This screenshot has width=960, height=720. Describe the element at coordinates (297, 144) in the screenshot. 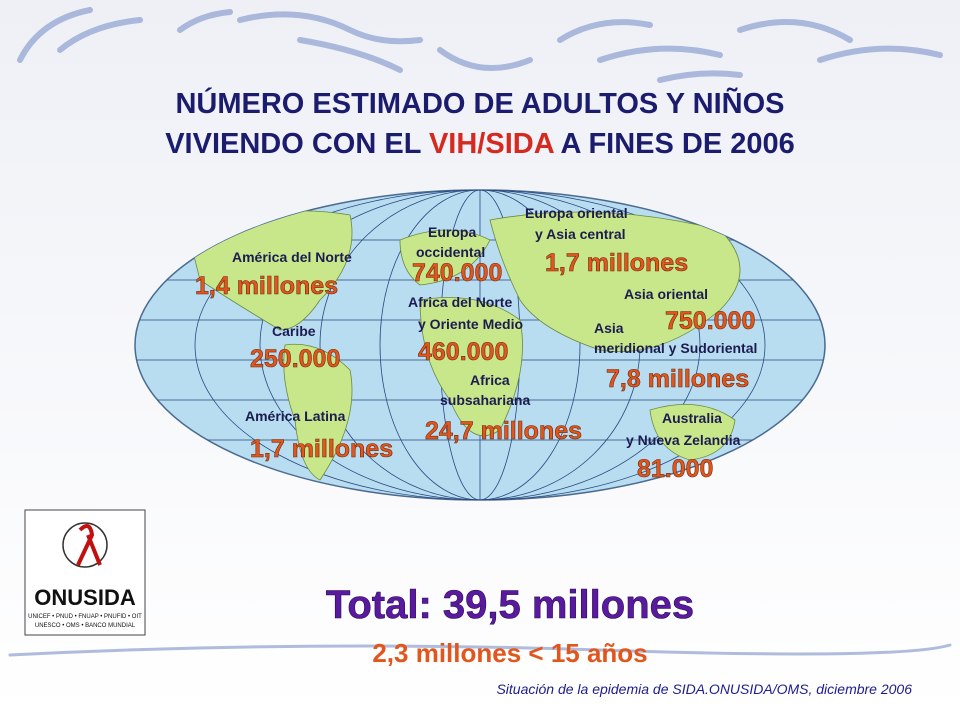

I see `title-text: VIVIENDO CON EL` at that location.